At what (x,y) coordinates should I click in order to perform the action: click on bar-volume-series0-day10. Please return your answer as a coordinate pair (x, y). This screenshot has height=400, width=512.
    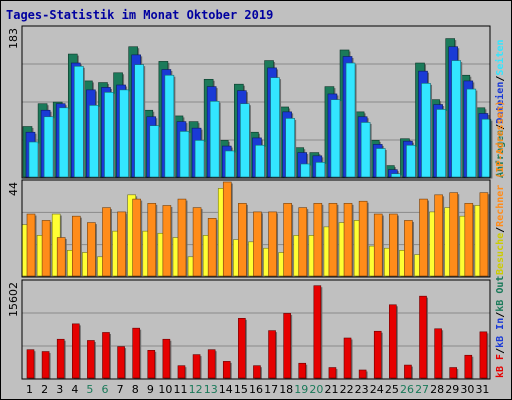
    Looking at the image, I should click on (166, 358).